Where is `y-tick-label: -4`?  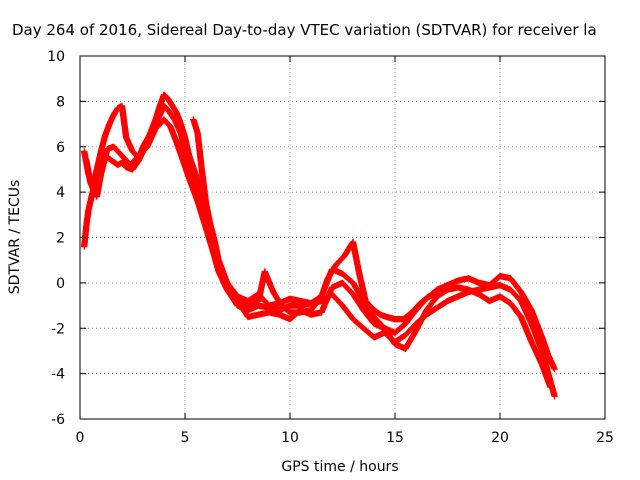 y-tick-label: -4 is located at coordinates (58, 375).